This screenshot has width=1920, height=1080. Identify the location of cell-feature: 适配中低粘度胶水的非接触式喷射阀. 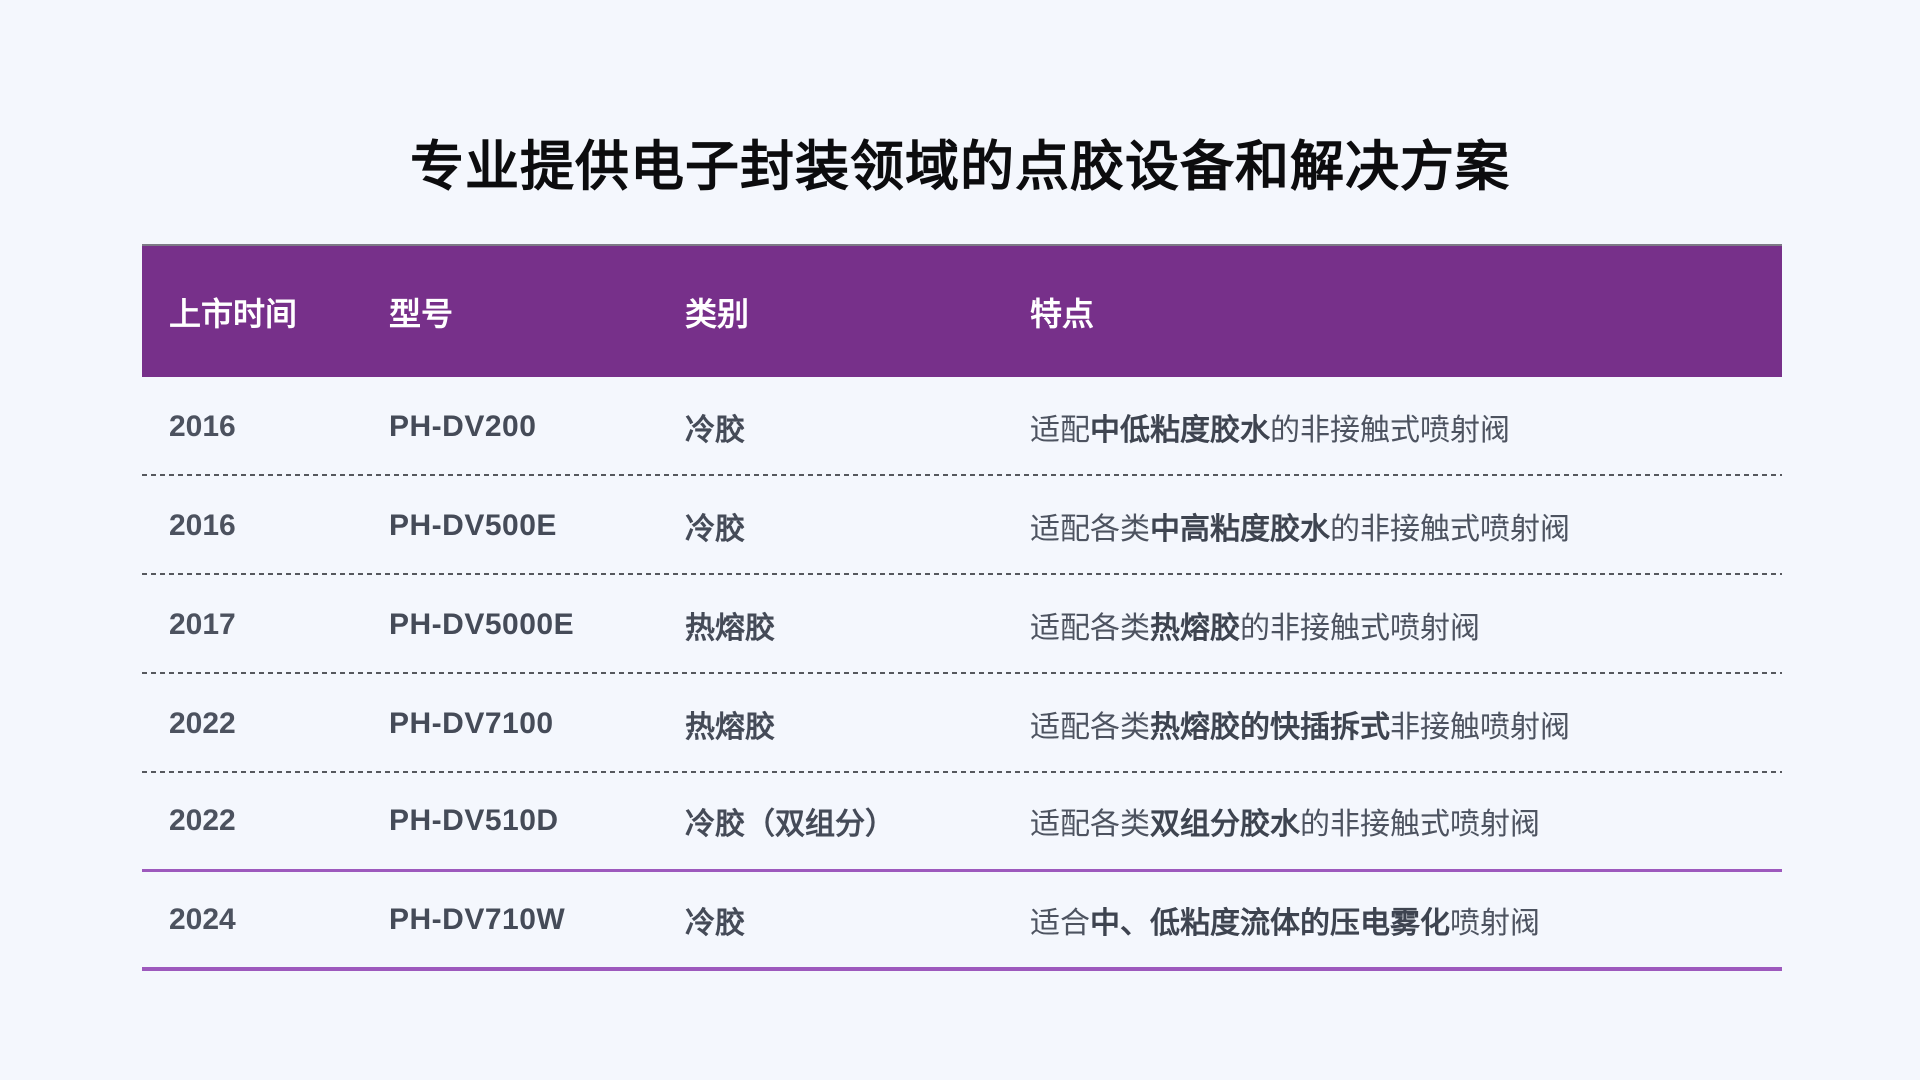
(1406, 427).